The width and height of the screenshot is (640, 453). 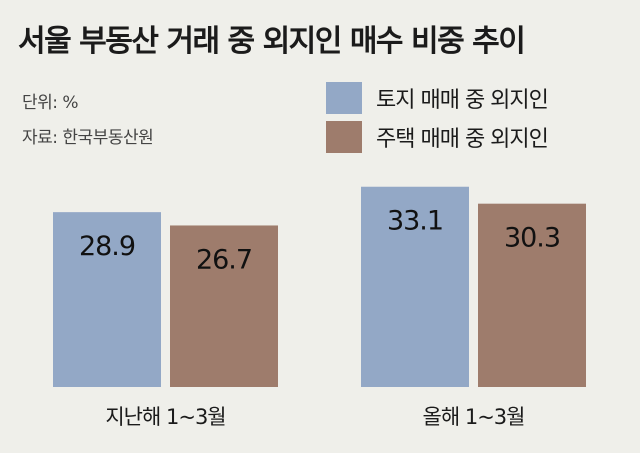 What do you see at coordinates (224, 259) in the screenshot?
I see `data-label-housing-last-year: 26.7` at bounding box center [224, 259].